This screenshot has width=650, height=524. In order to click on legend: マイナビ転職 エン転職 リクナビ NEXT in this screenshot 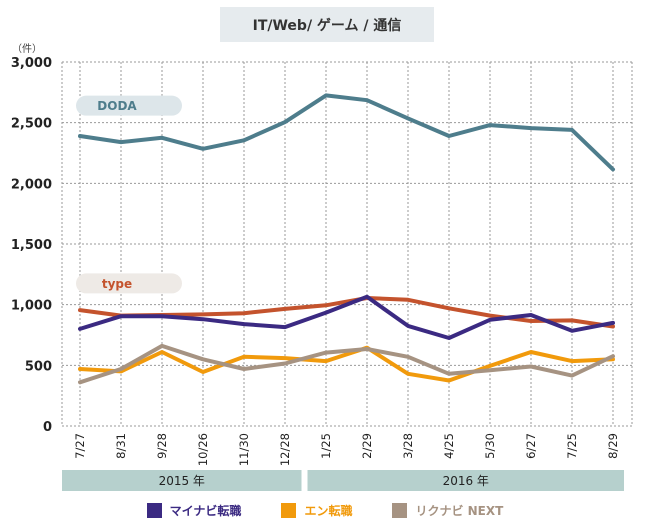, I will do `click(325, 510)`.